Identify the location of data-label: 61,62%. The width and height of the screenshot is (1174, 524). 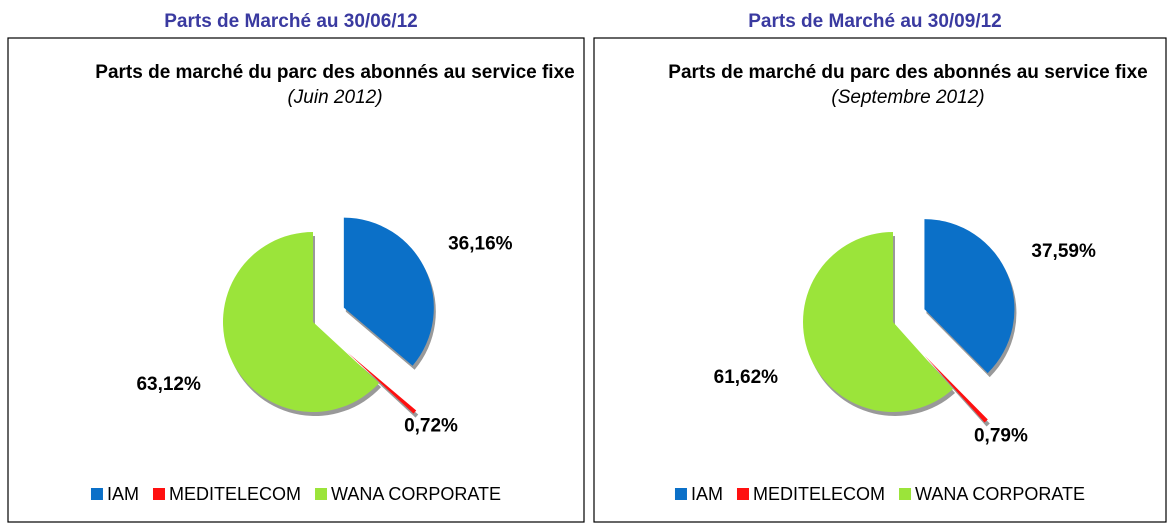
(746, 377).